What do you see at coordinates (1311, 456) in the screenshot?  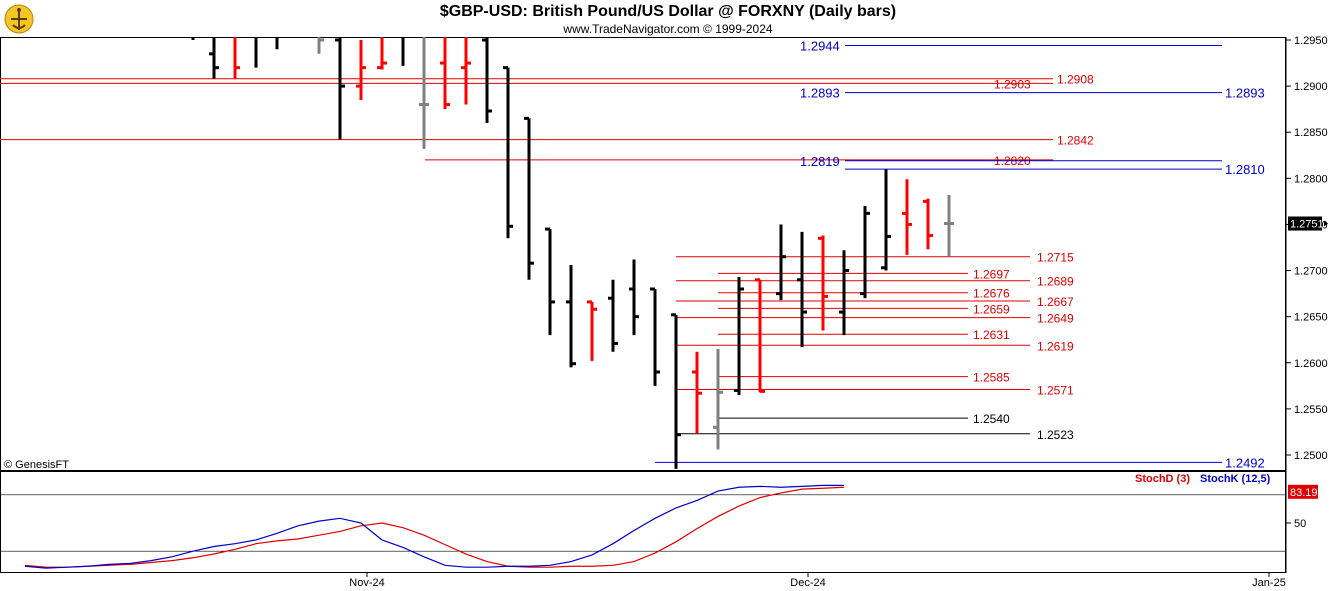 I see `price-axis-label: 1.2500` at bounding box center [1311, 456].